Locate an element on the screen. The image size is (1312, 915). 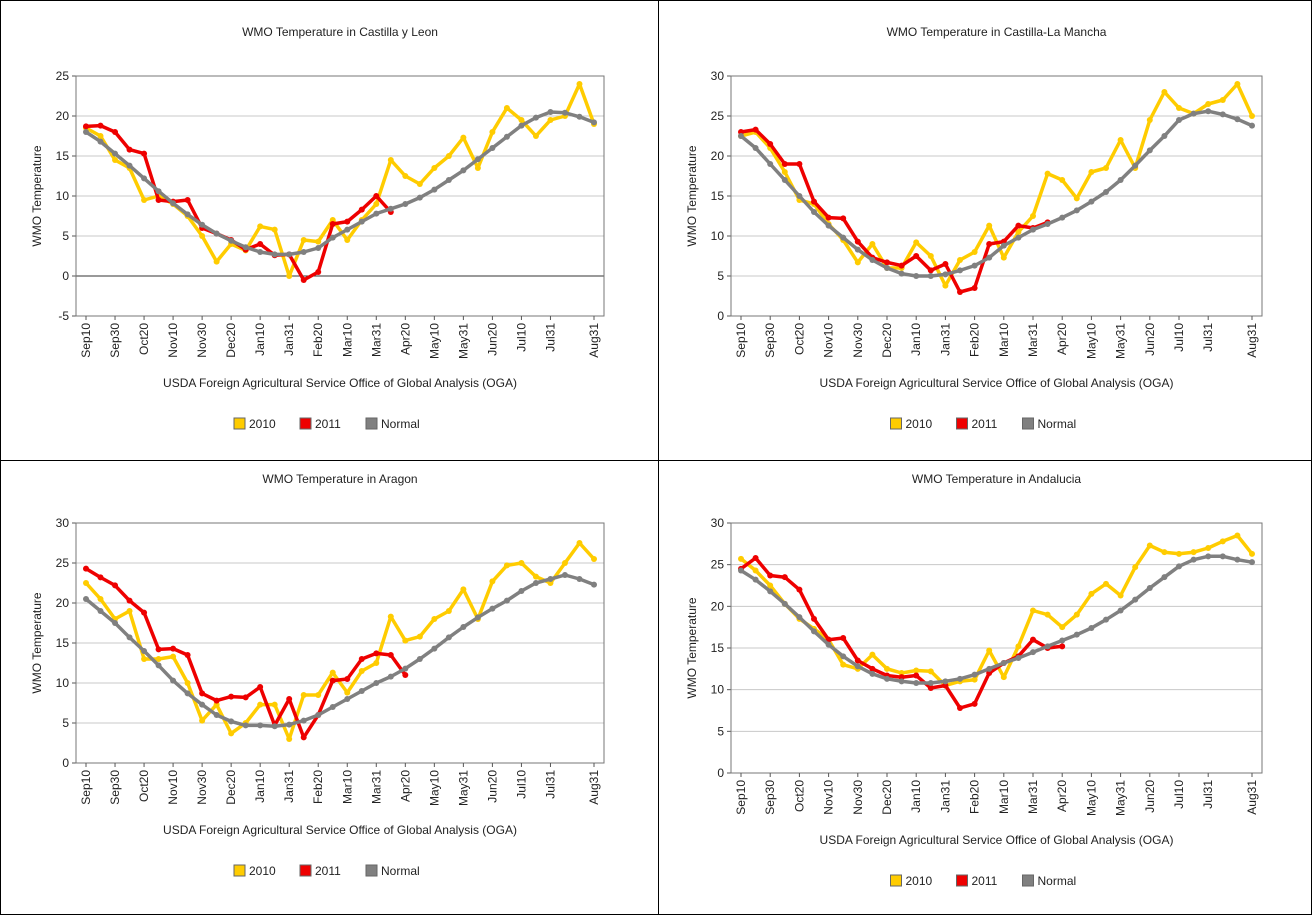
y-tick-label: -5 is located at coordinates (63, 316).